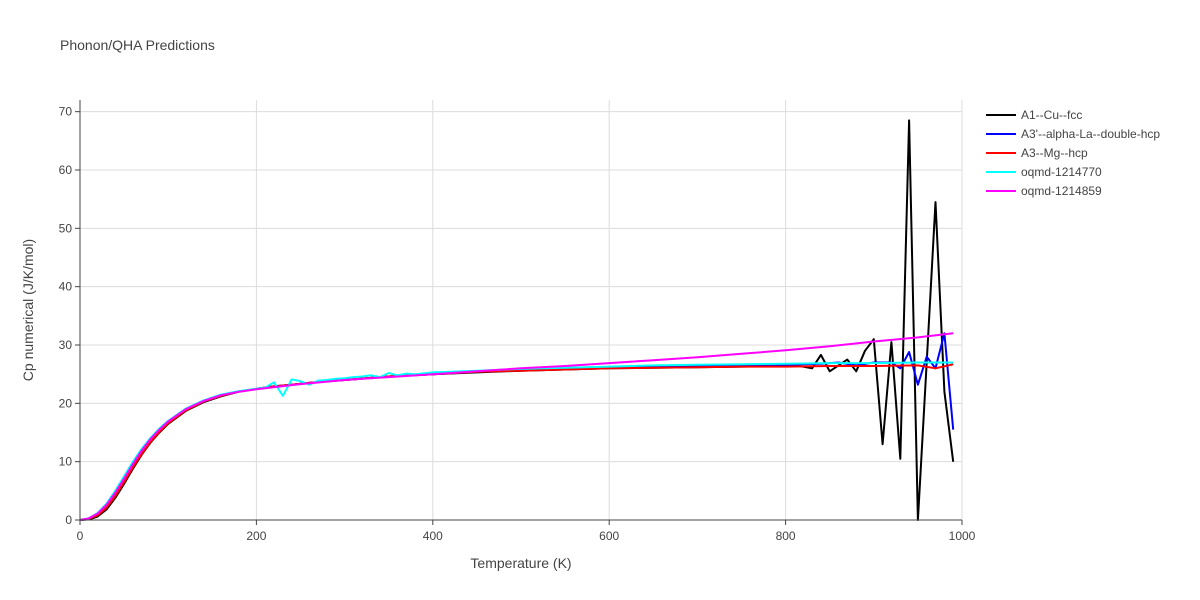 The image size is (1200, 600). Describe the element at coordinates (66, 112) in the screenshot. I see `y-tick-label: 70` at that location.